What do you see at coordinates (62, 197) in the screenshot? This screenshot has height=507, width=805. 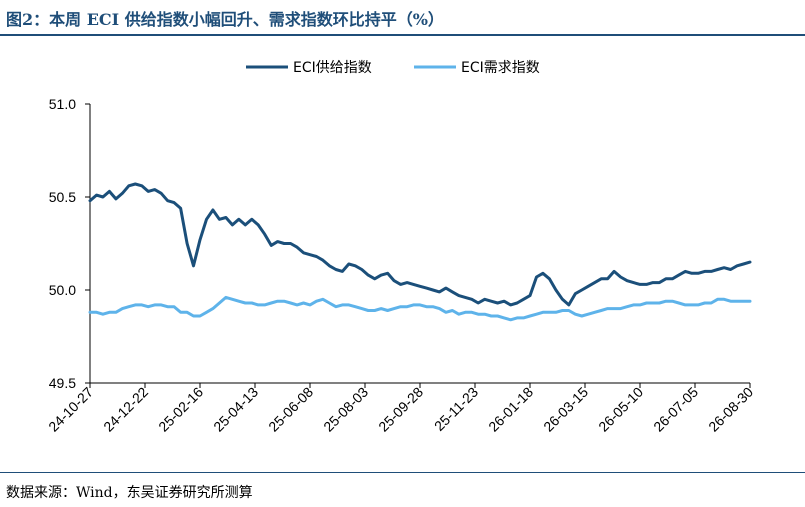 I see `y-tick-label: 50.5` at bounding box center [62, 197].